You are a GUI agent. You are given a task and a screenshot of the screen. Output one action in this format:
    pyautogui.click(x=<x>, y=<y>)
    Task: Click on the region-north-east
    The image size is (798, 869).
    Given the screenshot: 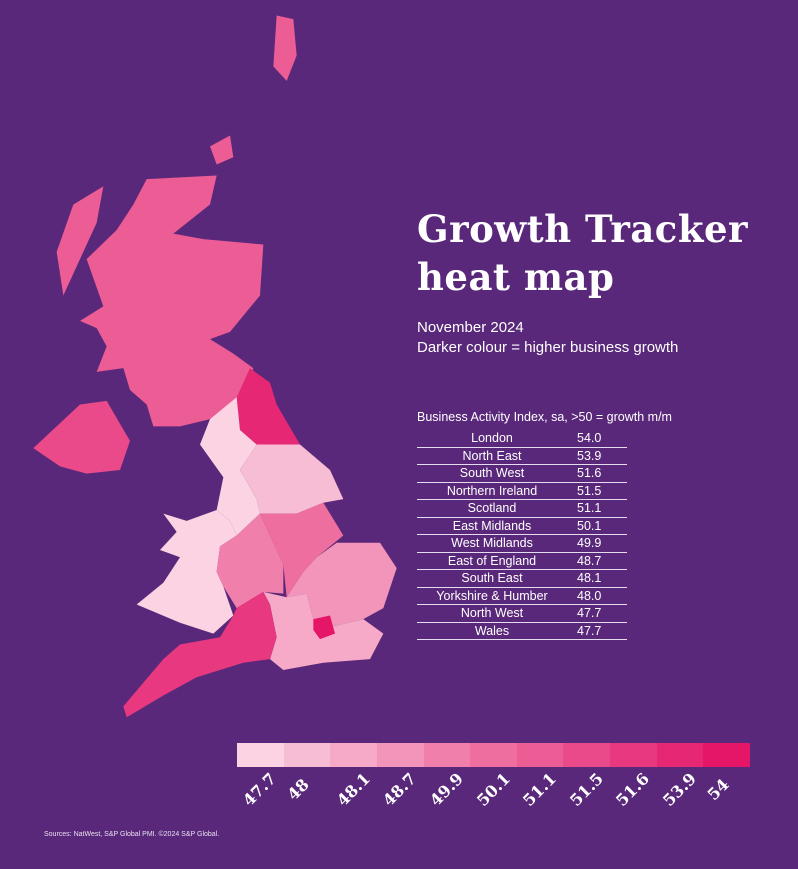 What is the action you would take?
    pyautogui.click(x=268, y=406)
    